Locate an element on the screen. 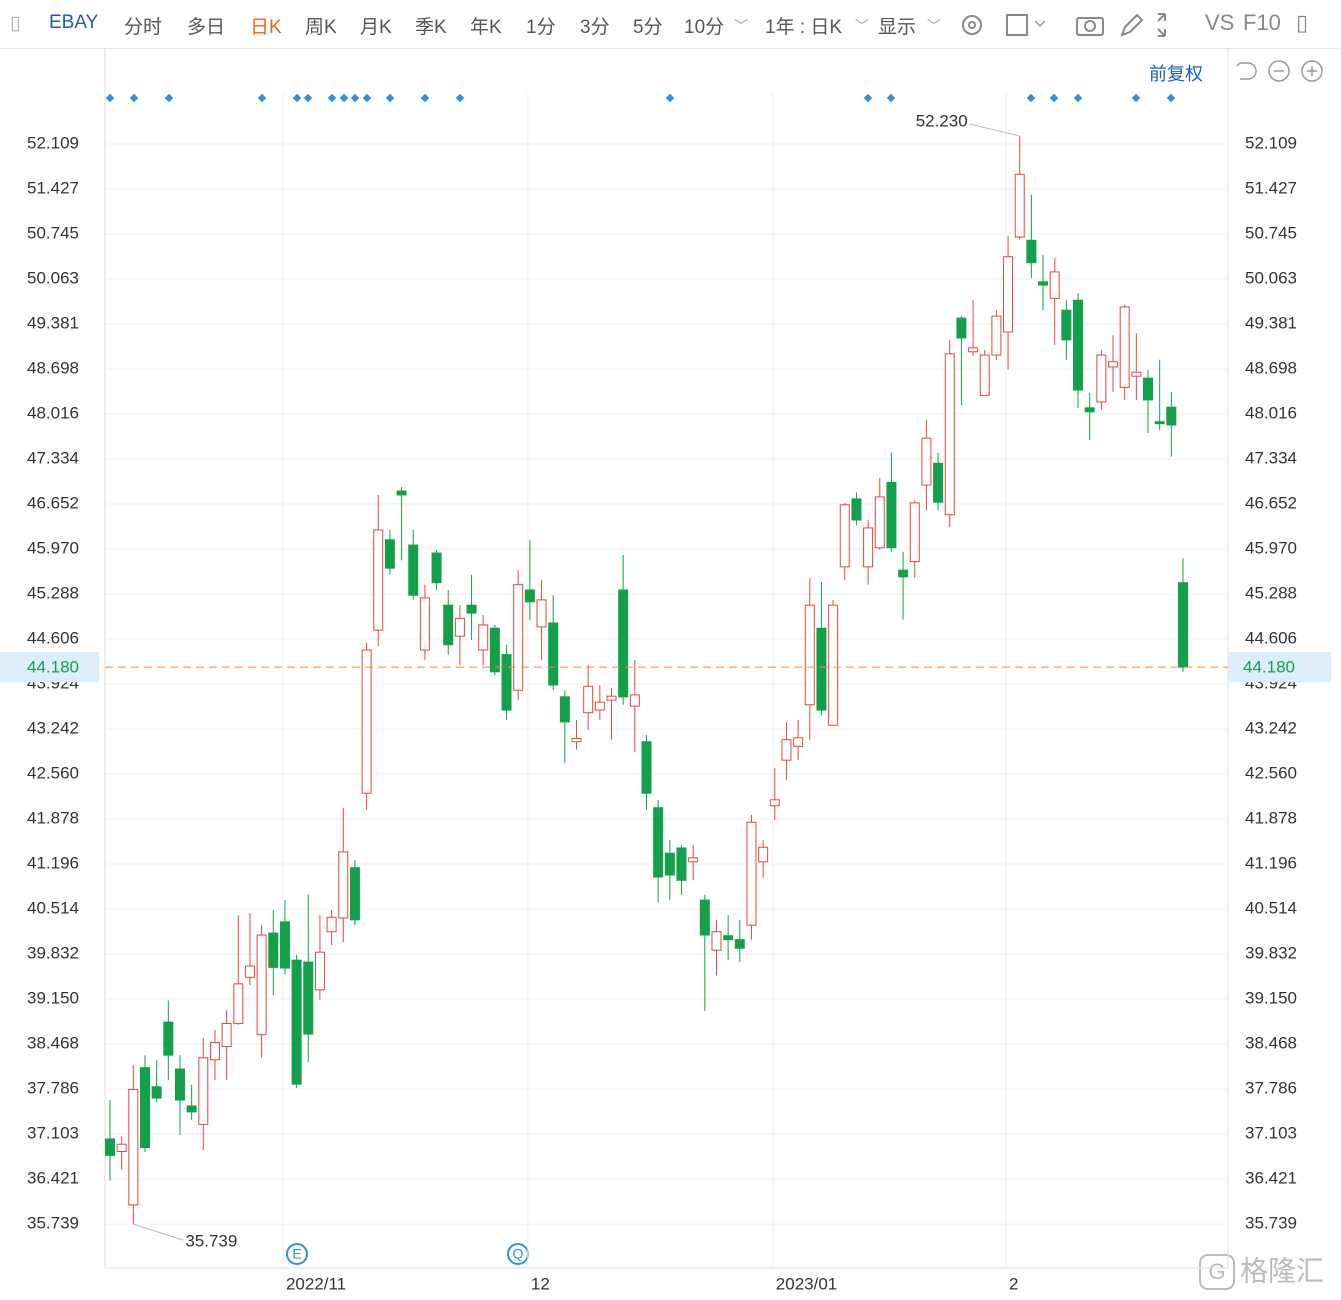  y-tick-label-right: 39.150 is located at coordinates (1271, 998).